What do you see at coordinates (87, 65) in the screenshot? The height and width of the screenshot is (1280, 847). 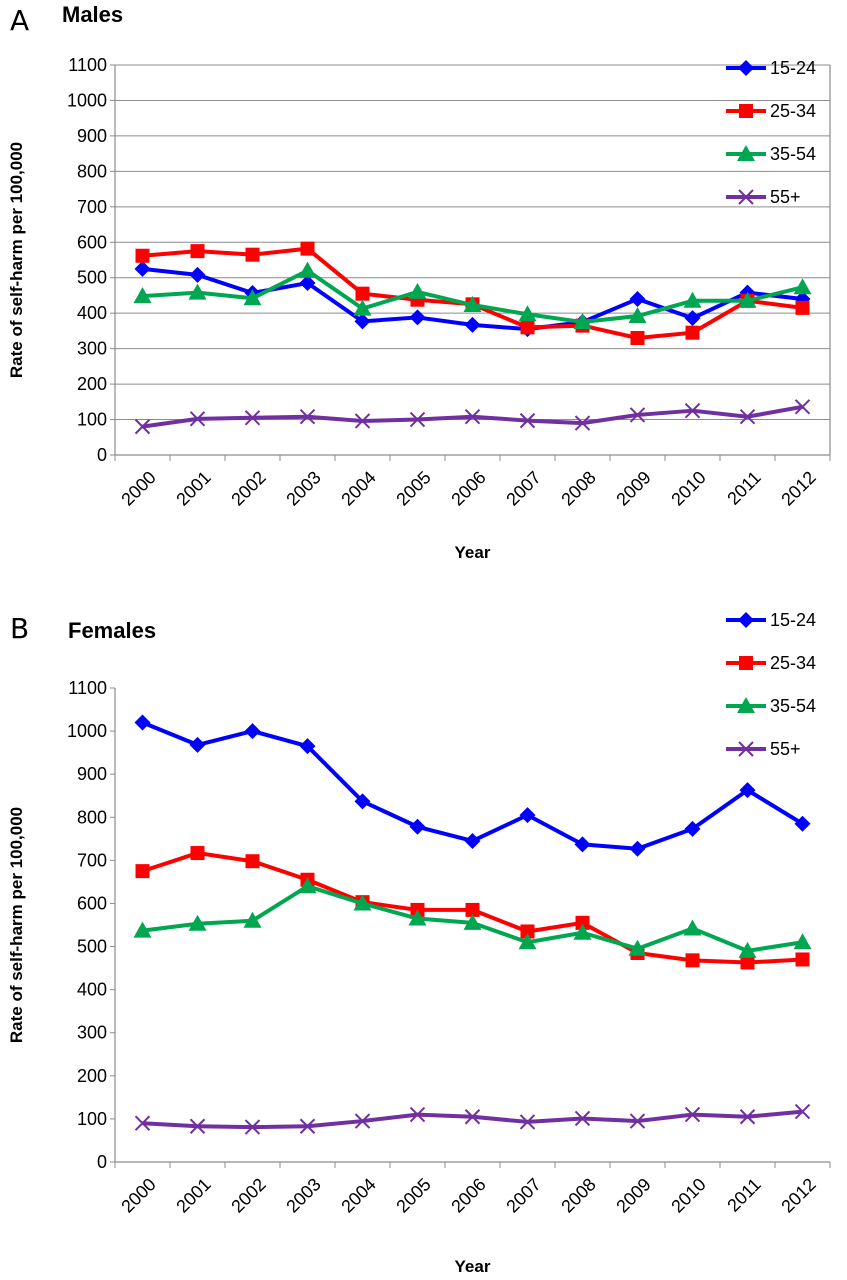 I see `y-tick-label: 1100` at bounding box center [87, 65].